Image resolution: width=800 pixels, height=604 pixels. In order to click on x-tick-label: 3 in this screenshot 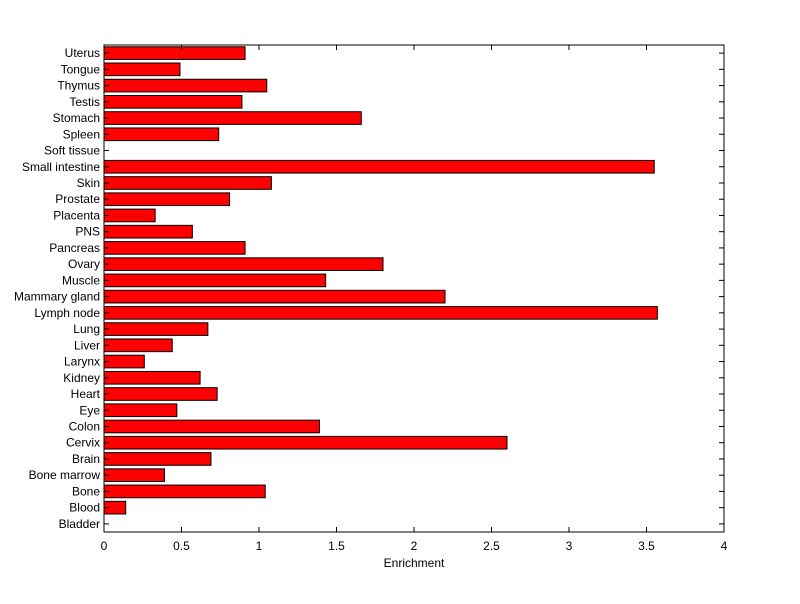, I will do `click(569, 546)`.